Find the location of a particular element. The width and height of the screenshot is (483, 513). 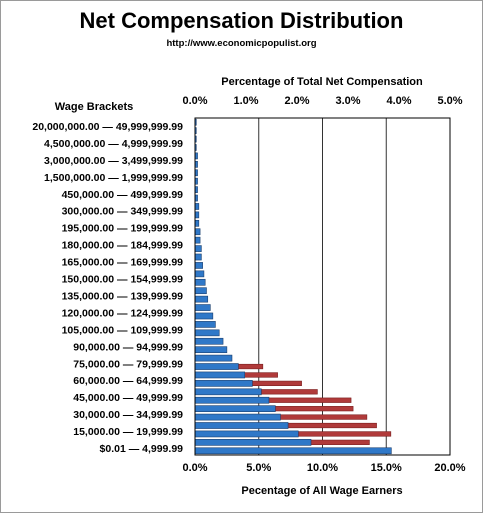

chart-subtitle: http://www.economicpopulist.org is located at coordinates (241, 43).